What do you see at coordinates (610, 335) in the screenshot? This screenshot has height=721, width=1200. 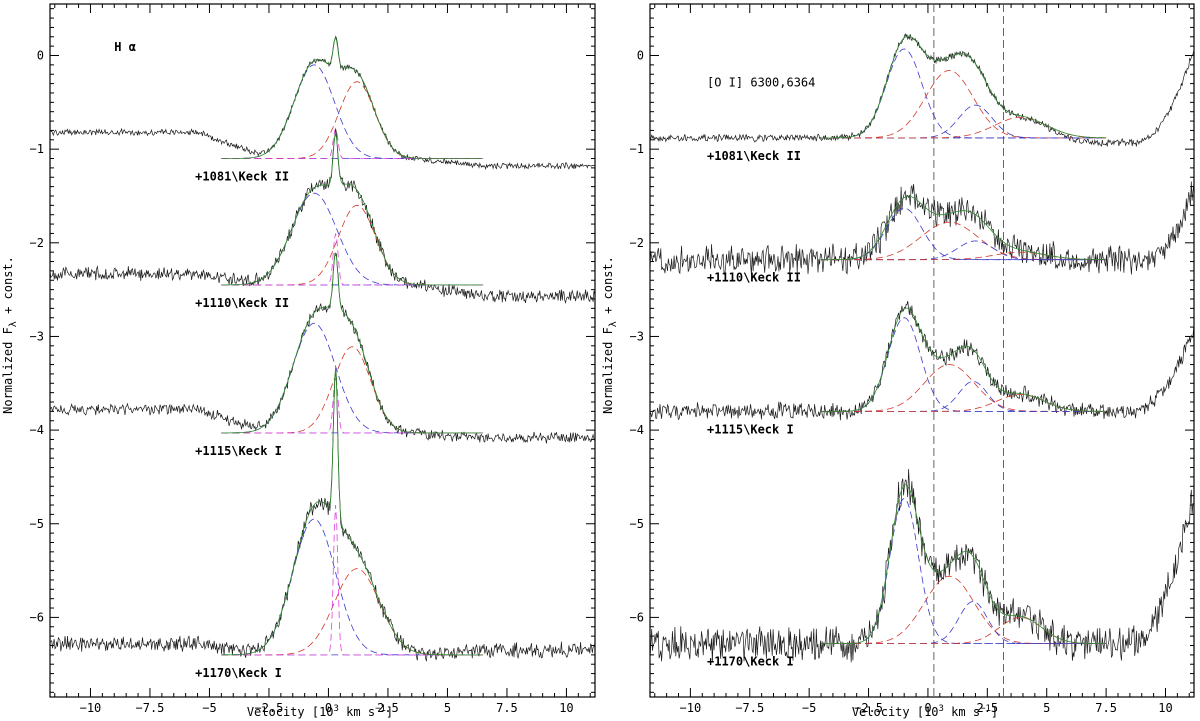 I see `y-axis-label-right: Normalized Fλ + const.` at bounding box center [610, 335].